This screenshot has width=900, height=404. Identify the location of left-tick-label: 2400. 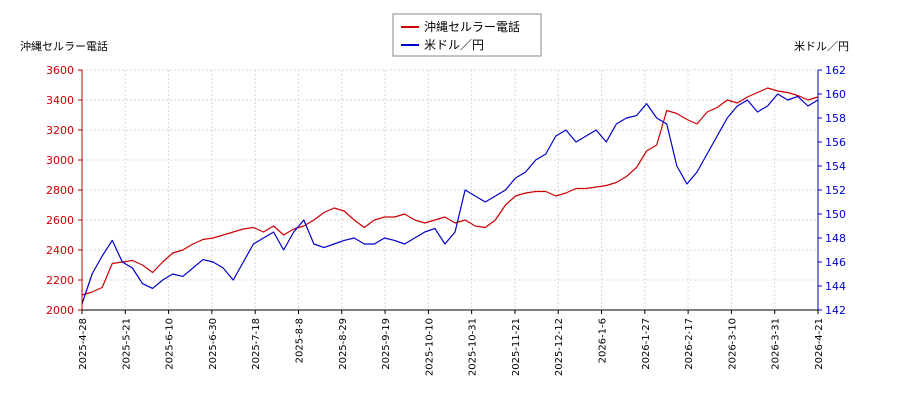
(60, 250).